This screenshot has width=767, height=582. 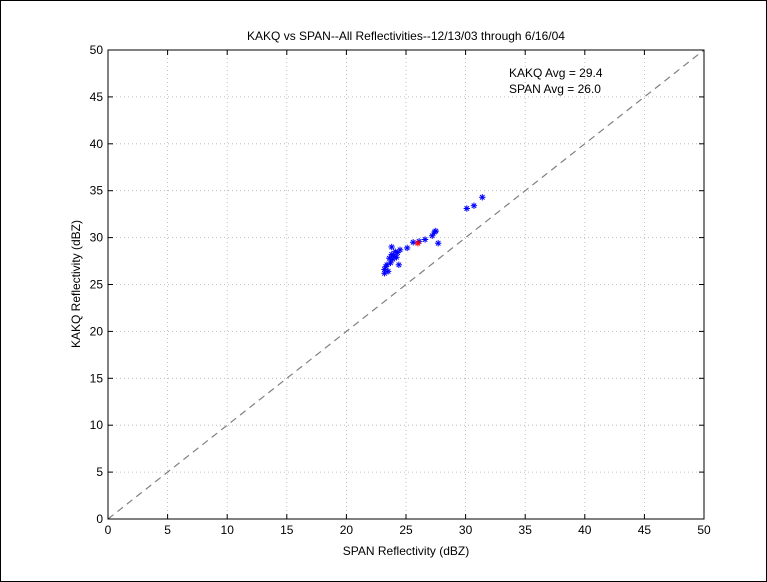 I want to click on x-tick-label: 10, so click(x=228, y=530).